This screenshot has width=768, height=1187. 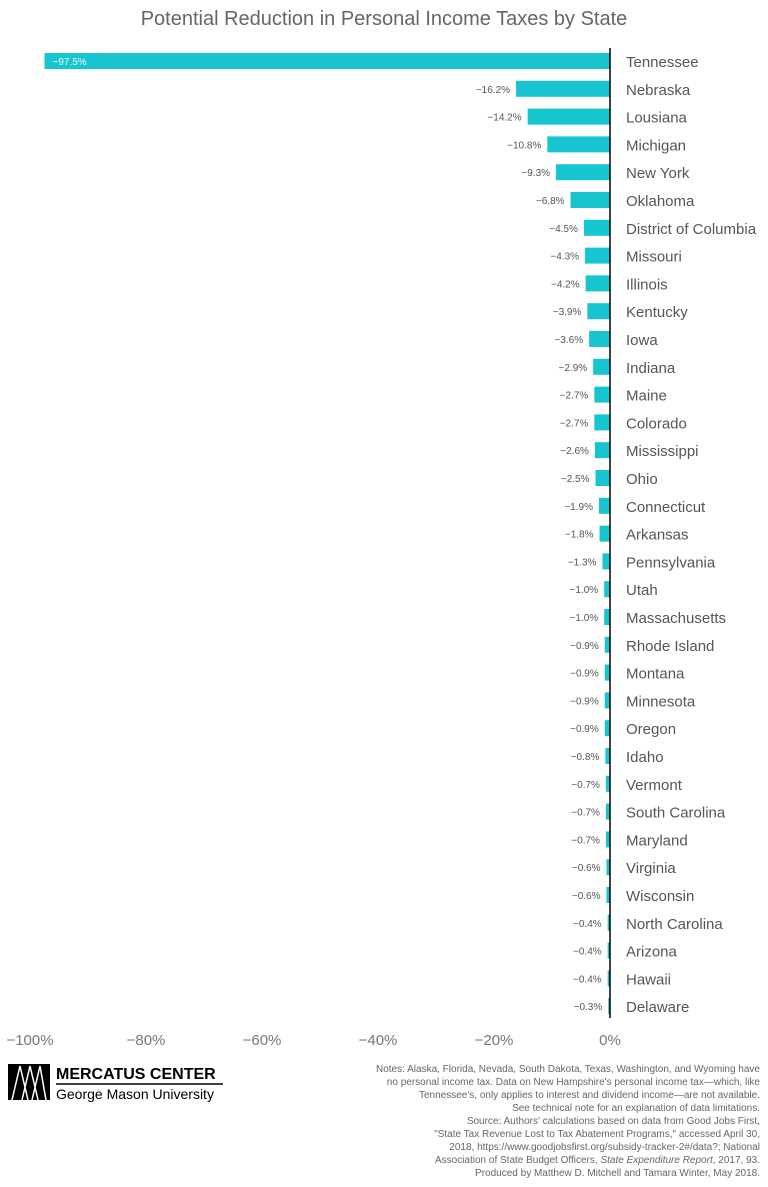 What do you see at coordinates (661, 701) in the screenshot?
I see `category-label: Minnesota` at bounding box center [661, 701].